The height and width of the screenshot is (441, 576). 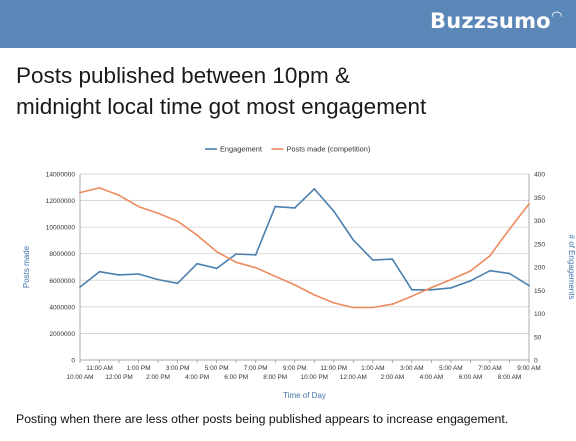 I want to click on y-tick-label: 2000000, so click(x=62, y=334).